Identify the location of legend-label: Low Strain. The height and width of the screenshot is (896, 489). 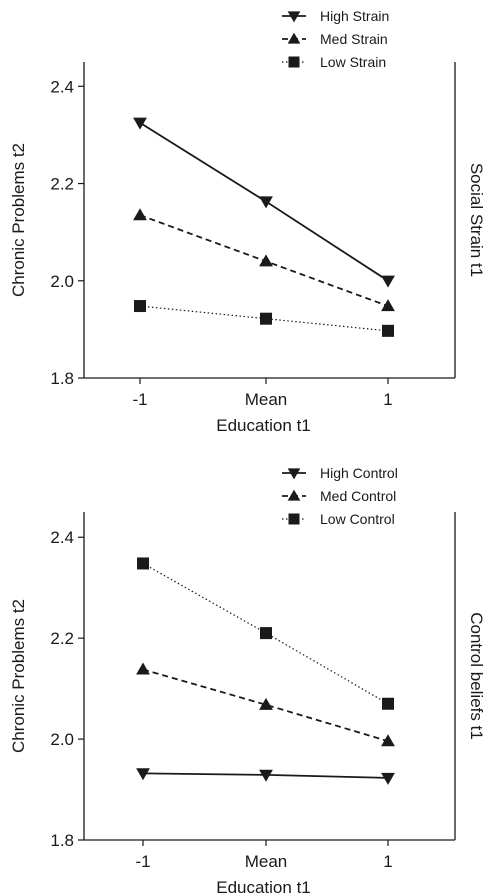
(353, 62).